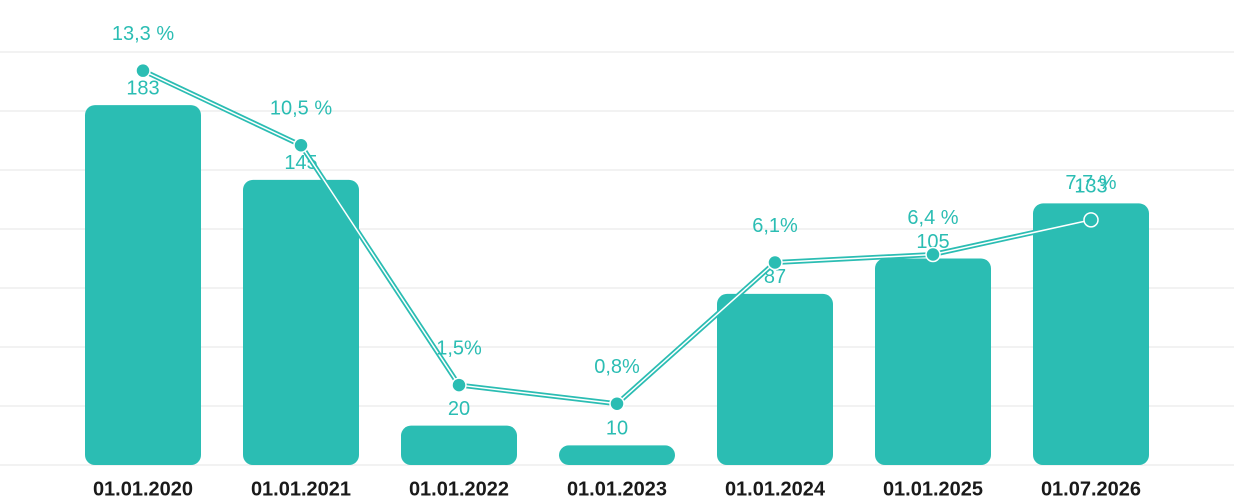 This screenshot has height=501, width=1234. What do you see at coordinates (459, 348) in the screenshot?
I see `line-label: 1,5%` at bounding box center [459, 348].